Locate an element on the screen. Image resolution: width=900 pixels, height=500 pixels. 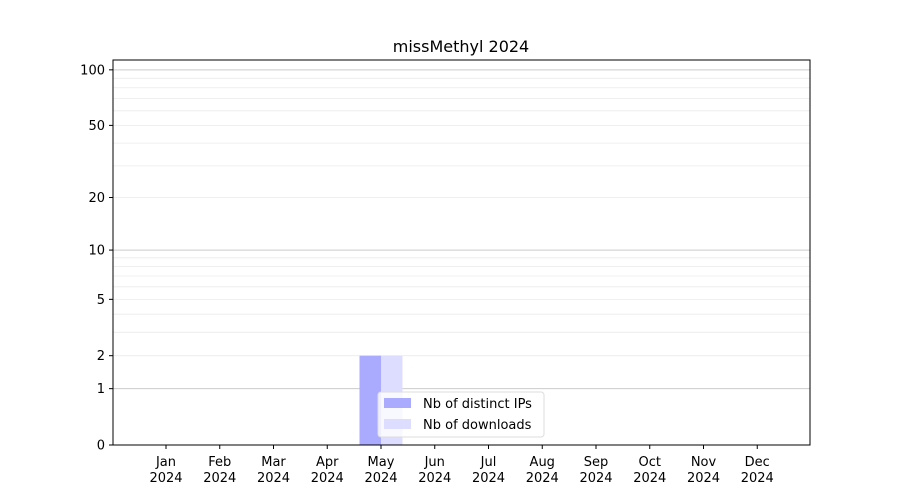
x-tick-label: Nov 2024 is located at coordinates (703, 470).